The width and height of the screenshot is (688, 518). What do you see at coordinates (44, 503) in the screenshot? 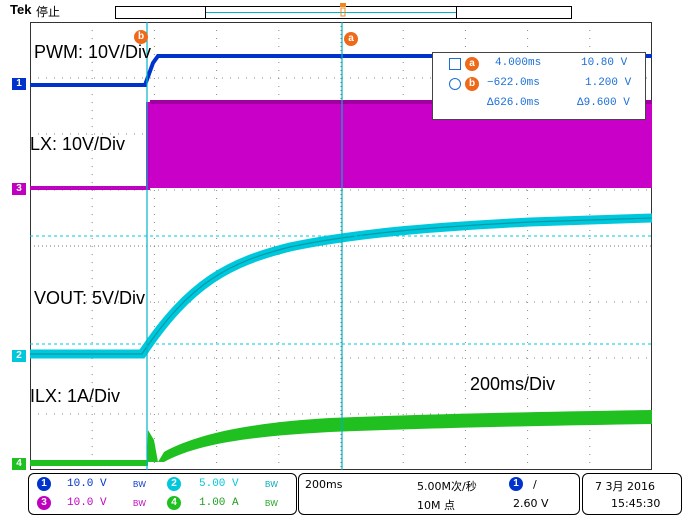
I see `ch3-badge: 3` at bounding box center [44, 503].